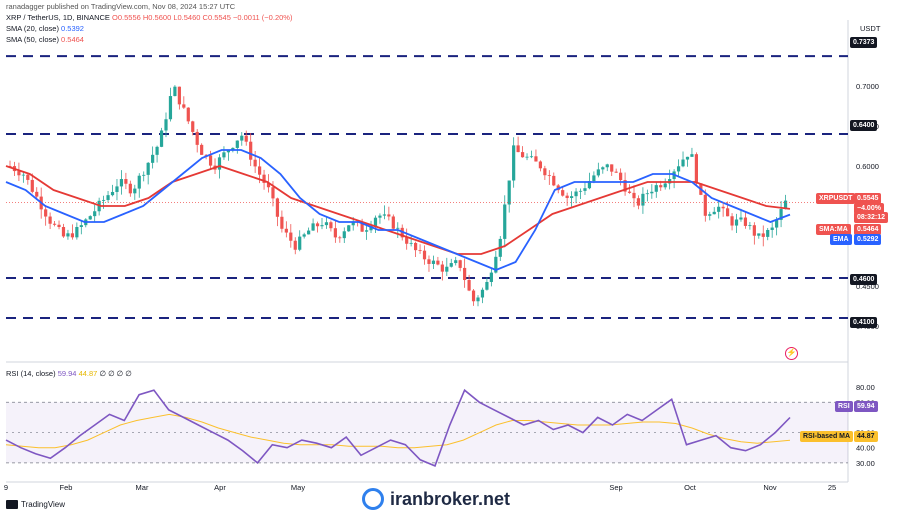 This screenshot has height=520, width=900. Describe the element at coordinates (373, 499) in the screenshot. I see `watermark-logo-icon` at that location.